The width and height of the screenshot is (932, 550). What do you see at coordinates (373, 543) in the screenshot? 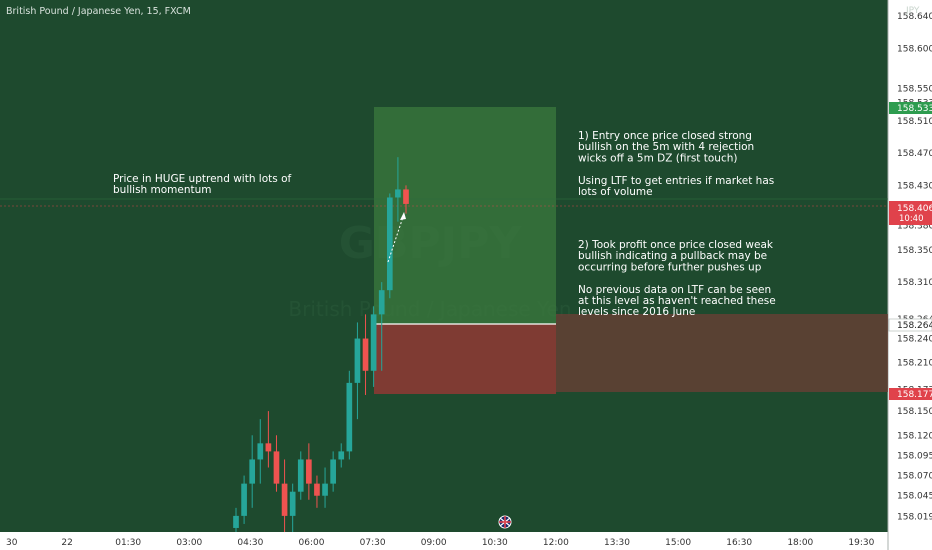
I see `x-tick-label: 07:30` at bounding box center [373, 543].